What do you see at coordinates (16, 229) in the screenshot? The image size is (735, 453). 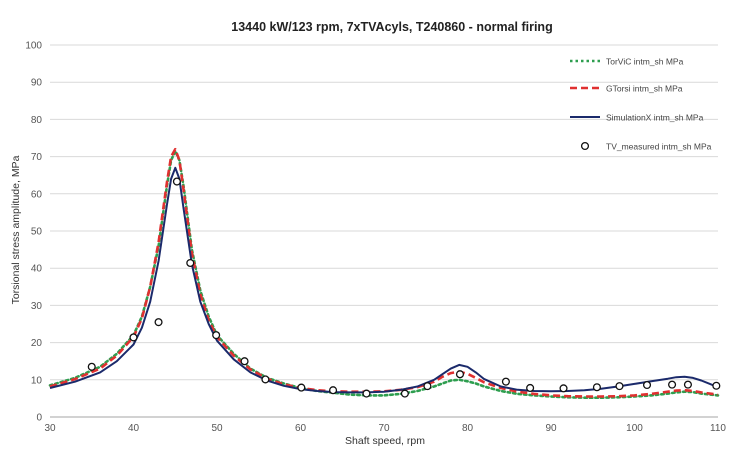 I see `y-axis-label: Torsional stress amplitude, MPa` at bounding box center [16, 229].